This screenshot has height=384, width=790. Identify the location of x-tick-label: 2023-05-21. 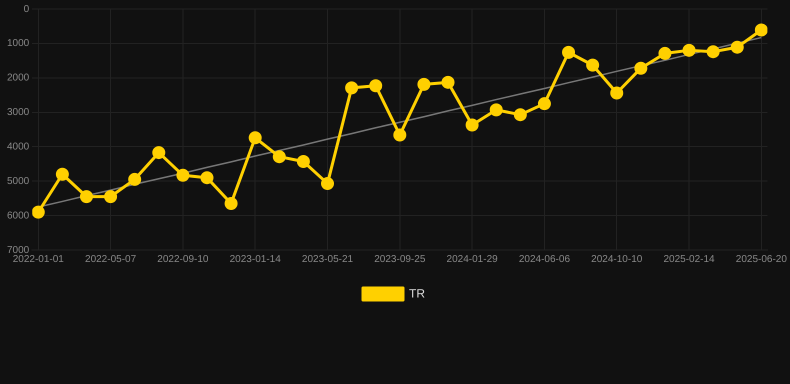
(328, 259).